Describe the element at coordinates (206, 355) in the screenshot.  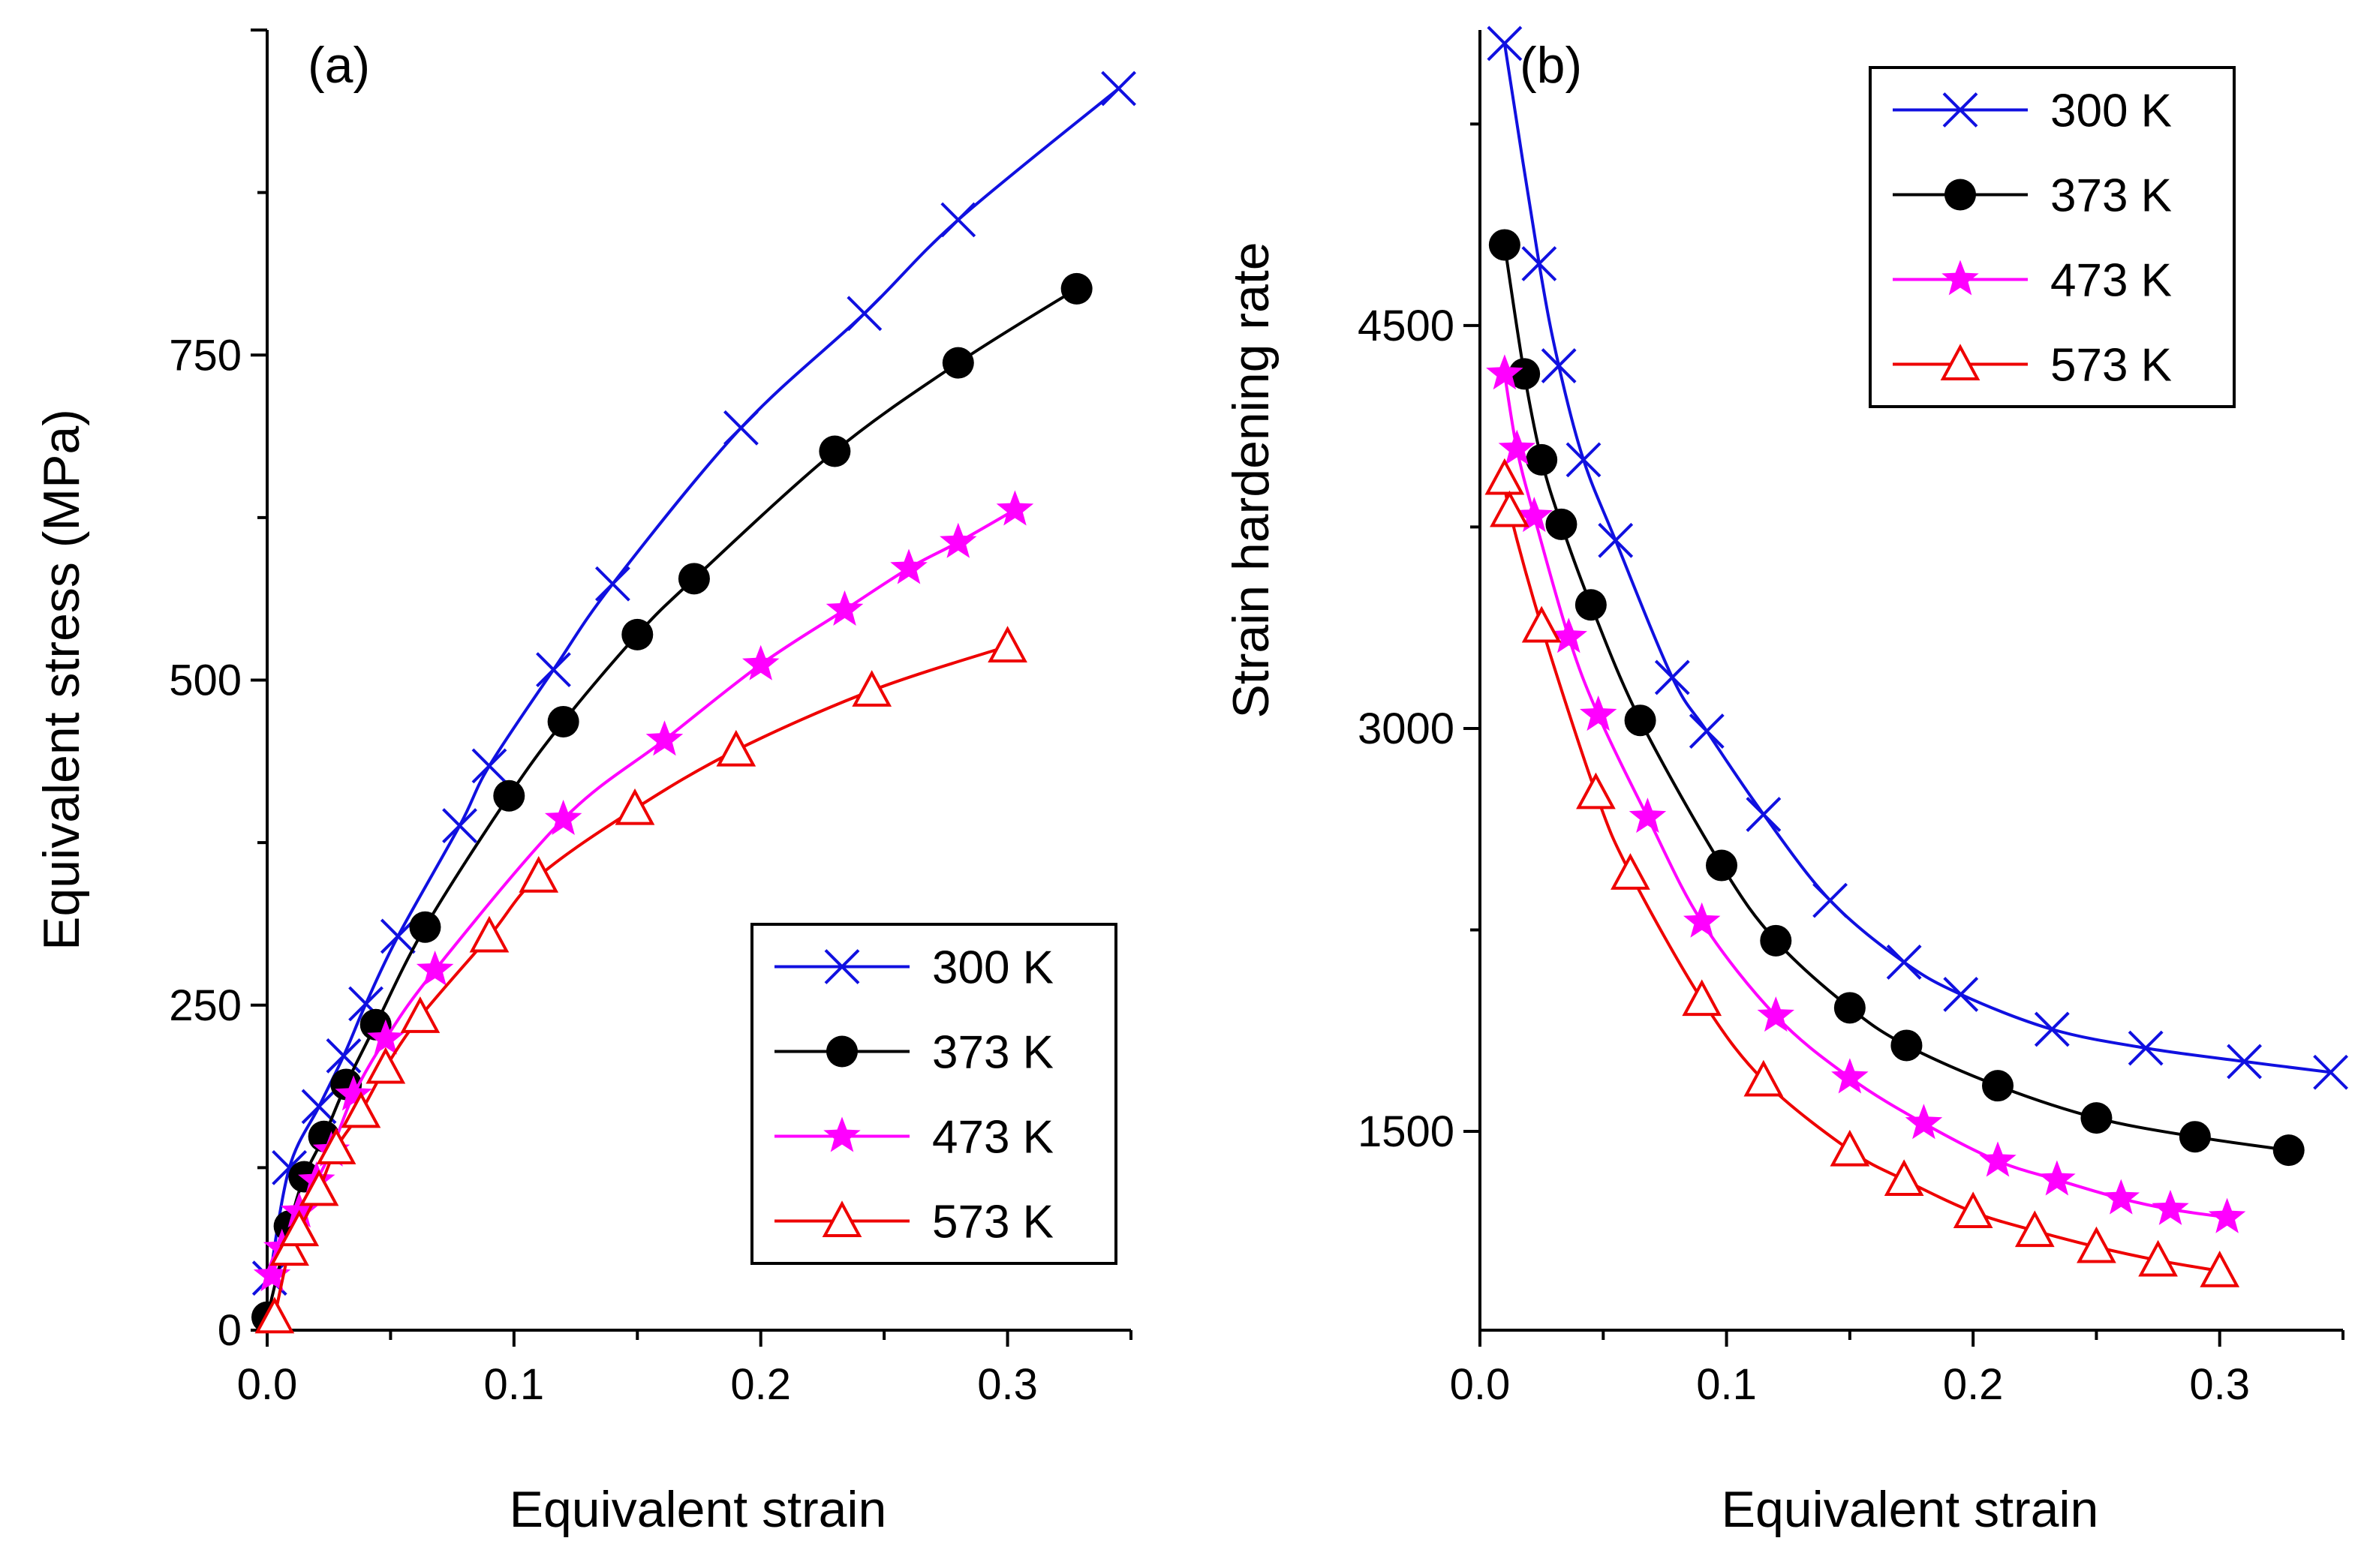
I see `y-tick-label: 750` at that location.